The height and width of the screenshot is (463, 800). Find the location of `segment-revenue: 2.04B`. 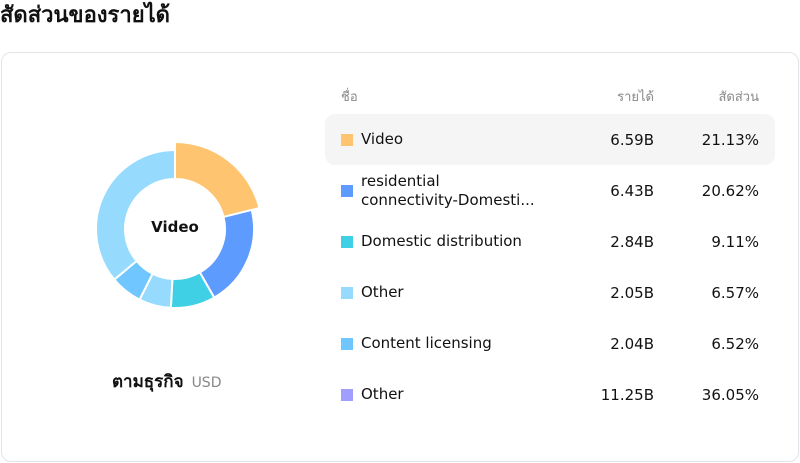

segment-revenue: 2.04B is located at coordinates (632, 343).